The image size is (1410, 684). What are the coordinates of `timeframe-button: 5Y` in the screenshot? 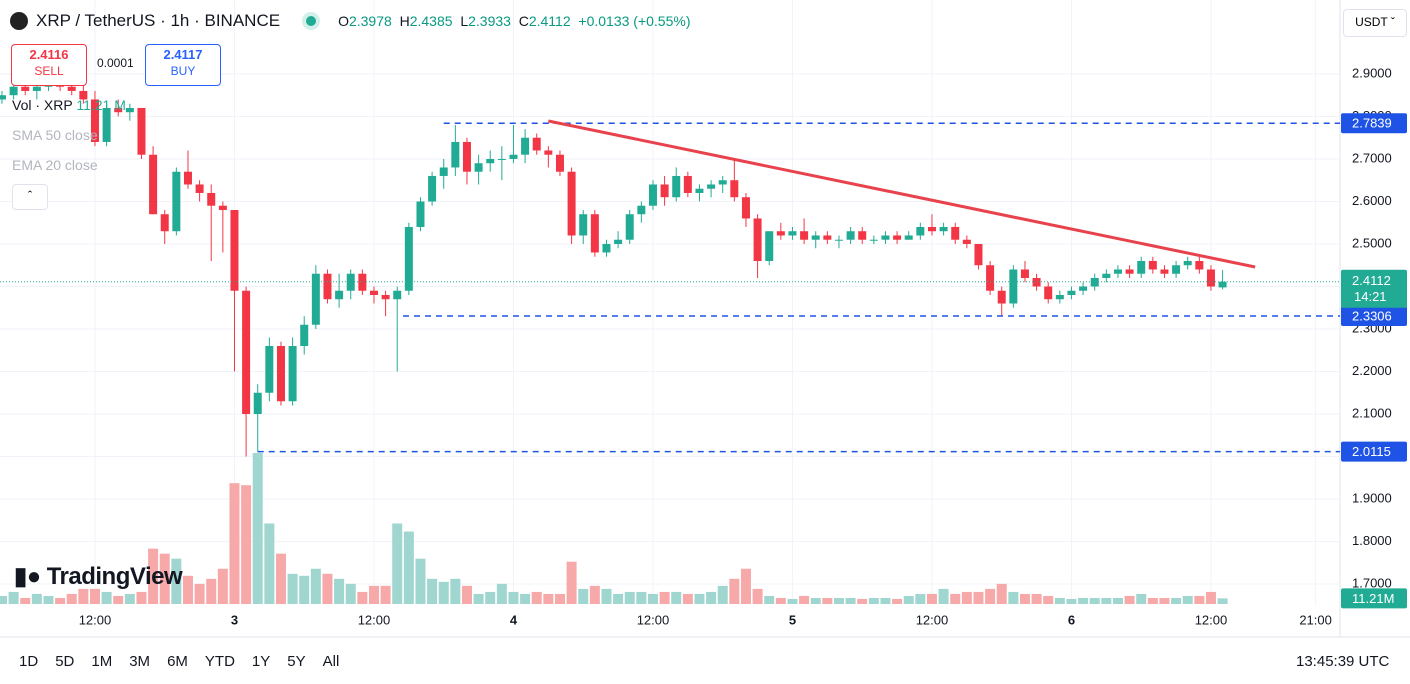 It's located at (296, 661).